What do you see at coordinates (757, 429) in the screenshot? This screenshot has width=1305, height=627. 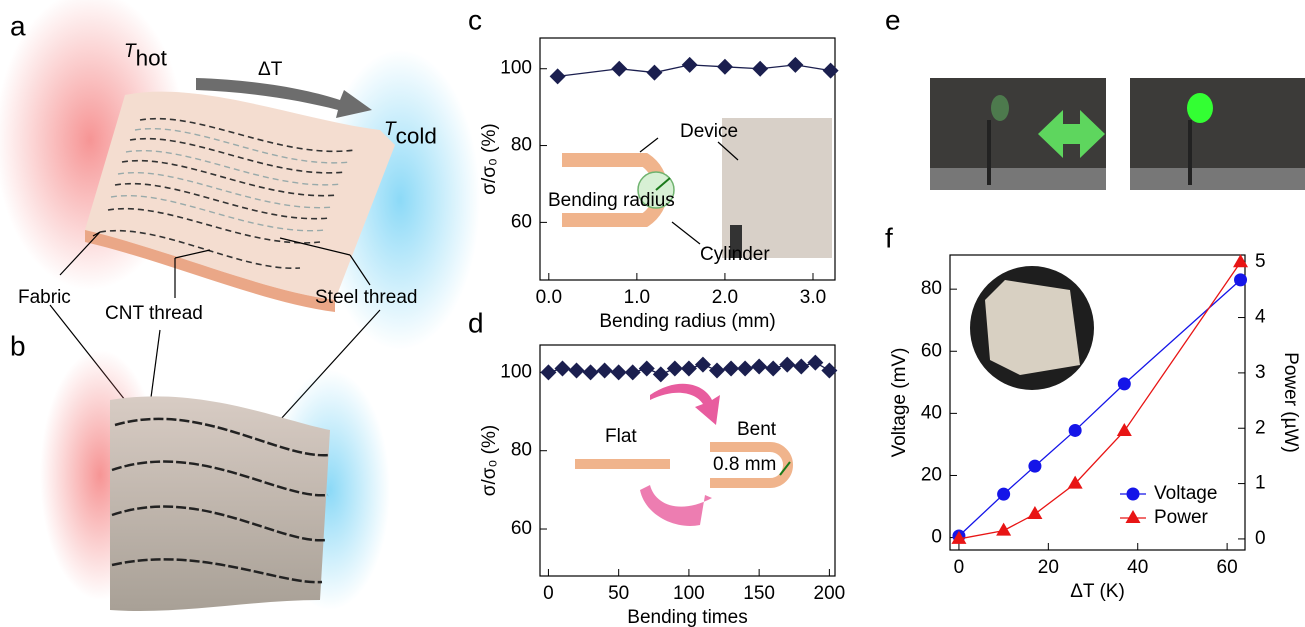 I see `annotation: Bent` at bounding box center [757, 429].